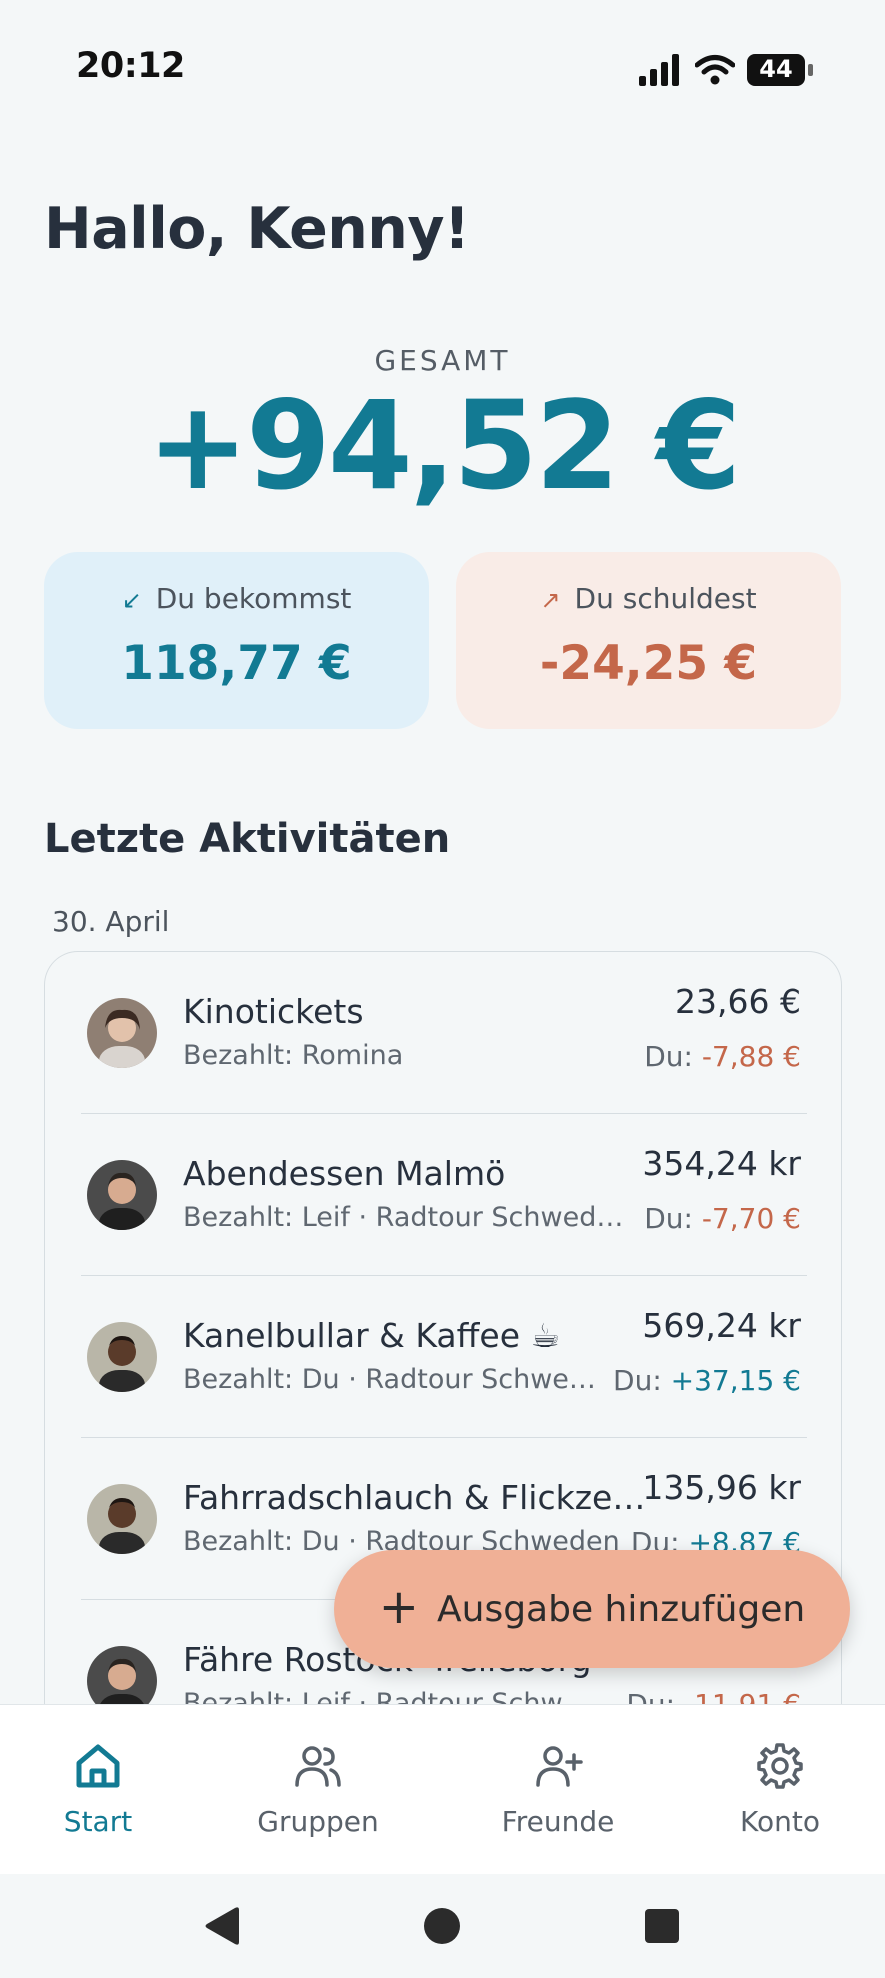 This screenshot has width=885, height=1978. I want to click on nav-start: Start, so click(98, 1790).